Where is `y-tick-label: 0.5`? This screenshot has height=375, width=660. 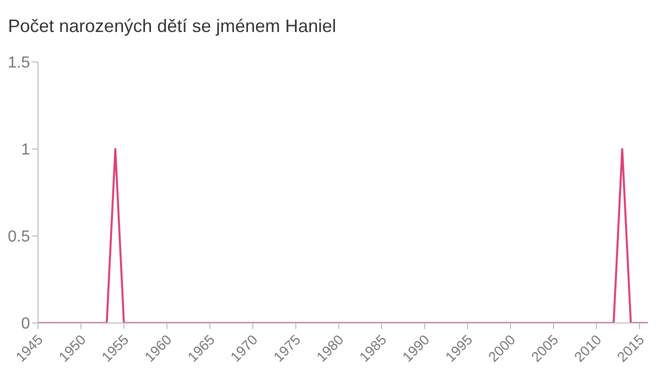 y-tick-label: 0.5 is located at coordinates (19, 237).